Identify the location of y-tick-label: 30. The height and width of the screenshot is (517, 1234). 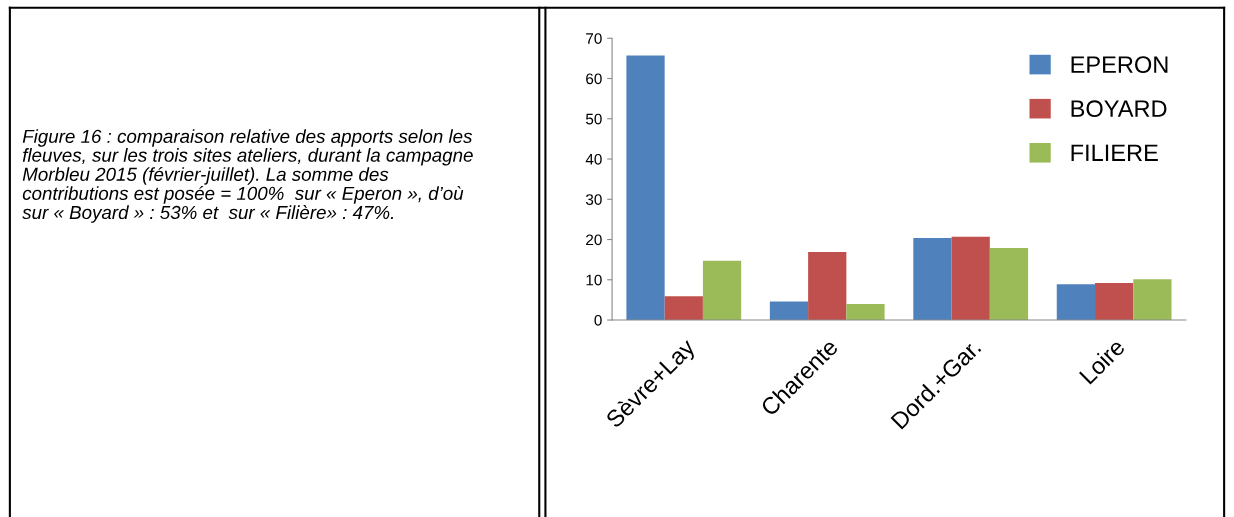
(593, 199).